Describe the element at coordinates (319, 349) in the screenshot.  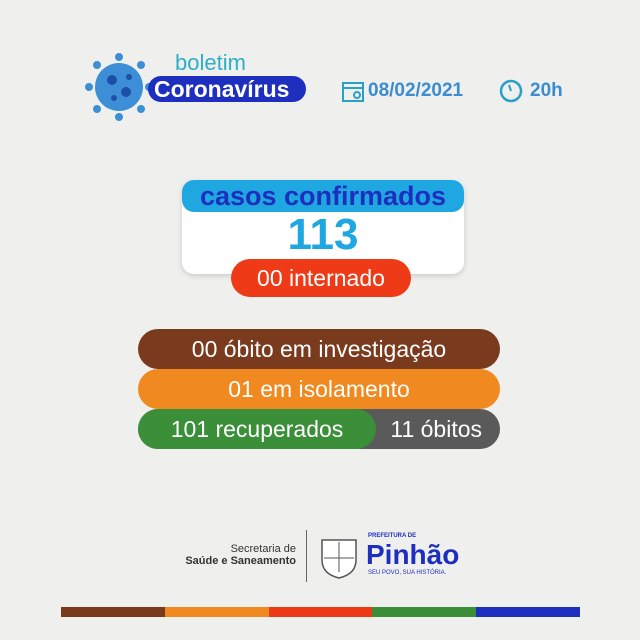
I see `investigation-pill: 00 óbito em investigação` at that location.